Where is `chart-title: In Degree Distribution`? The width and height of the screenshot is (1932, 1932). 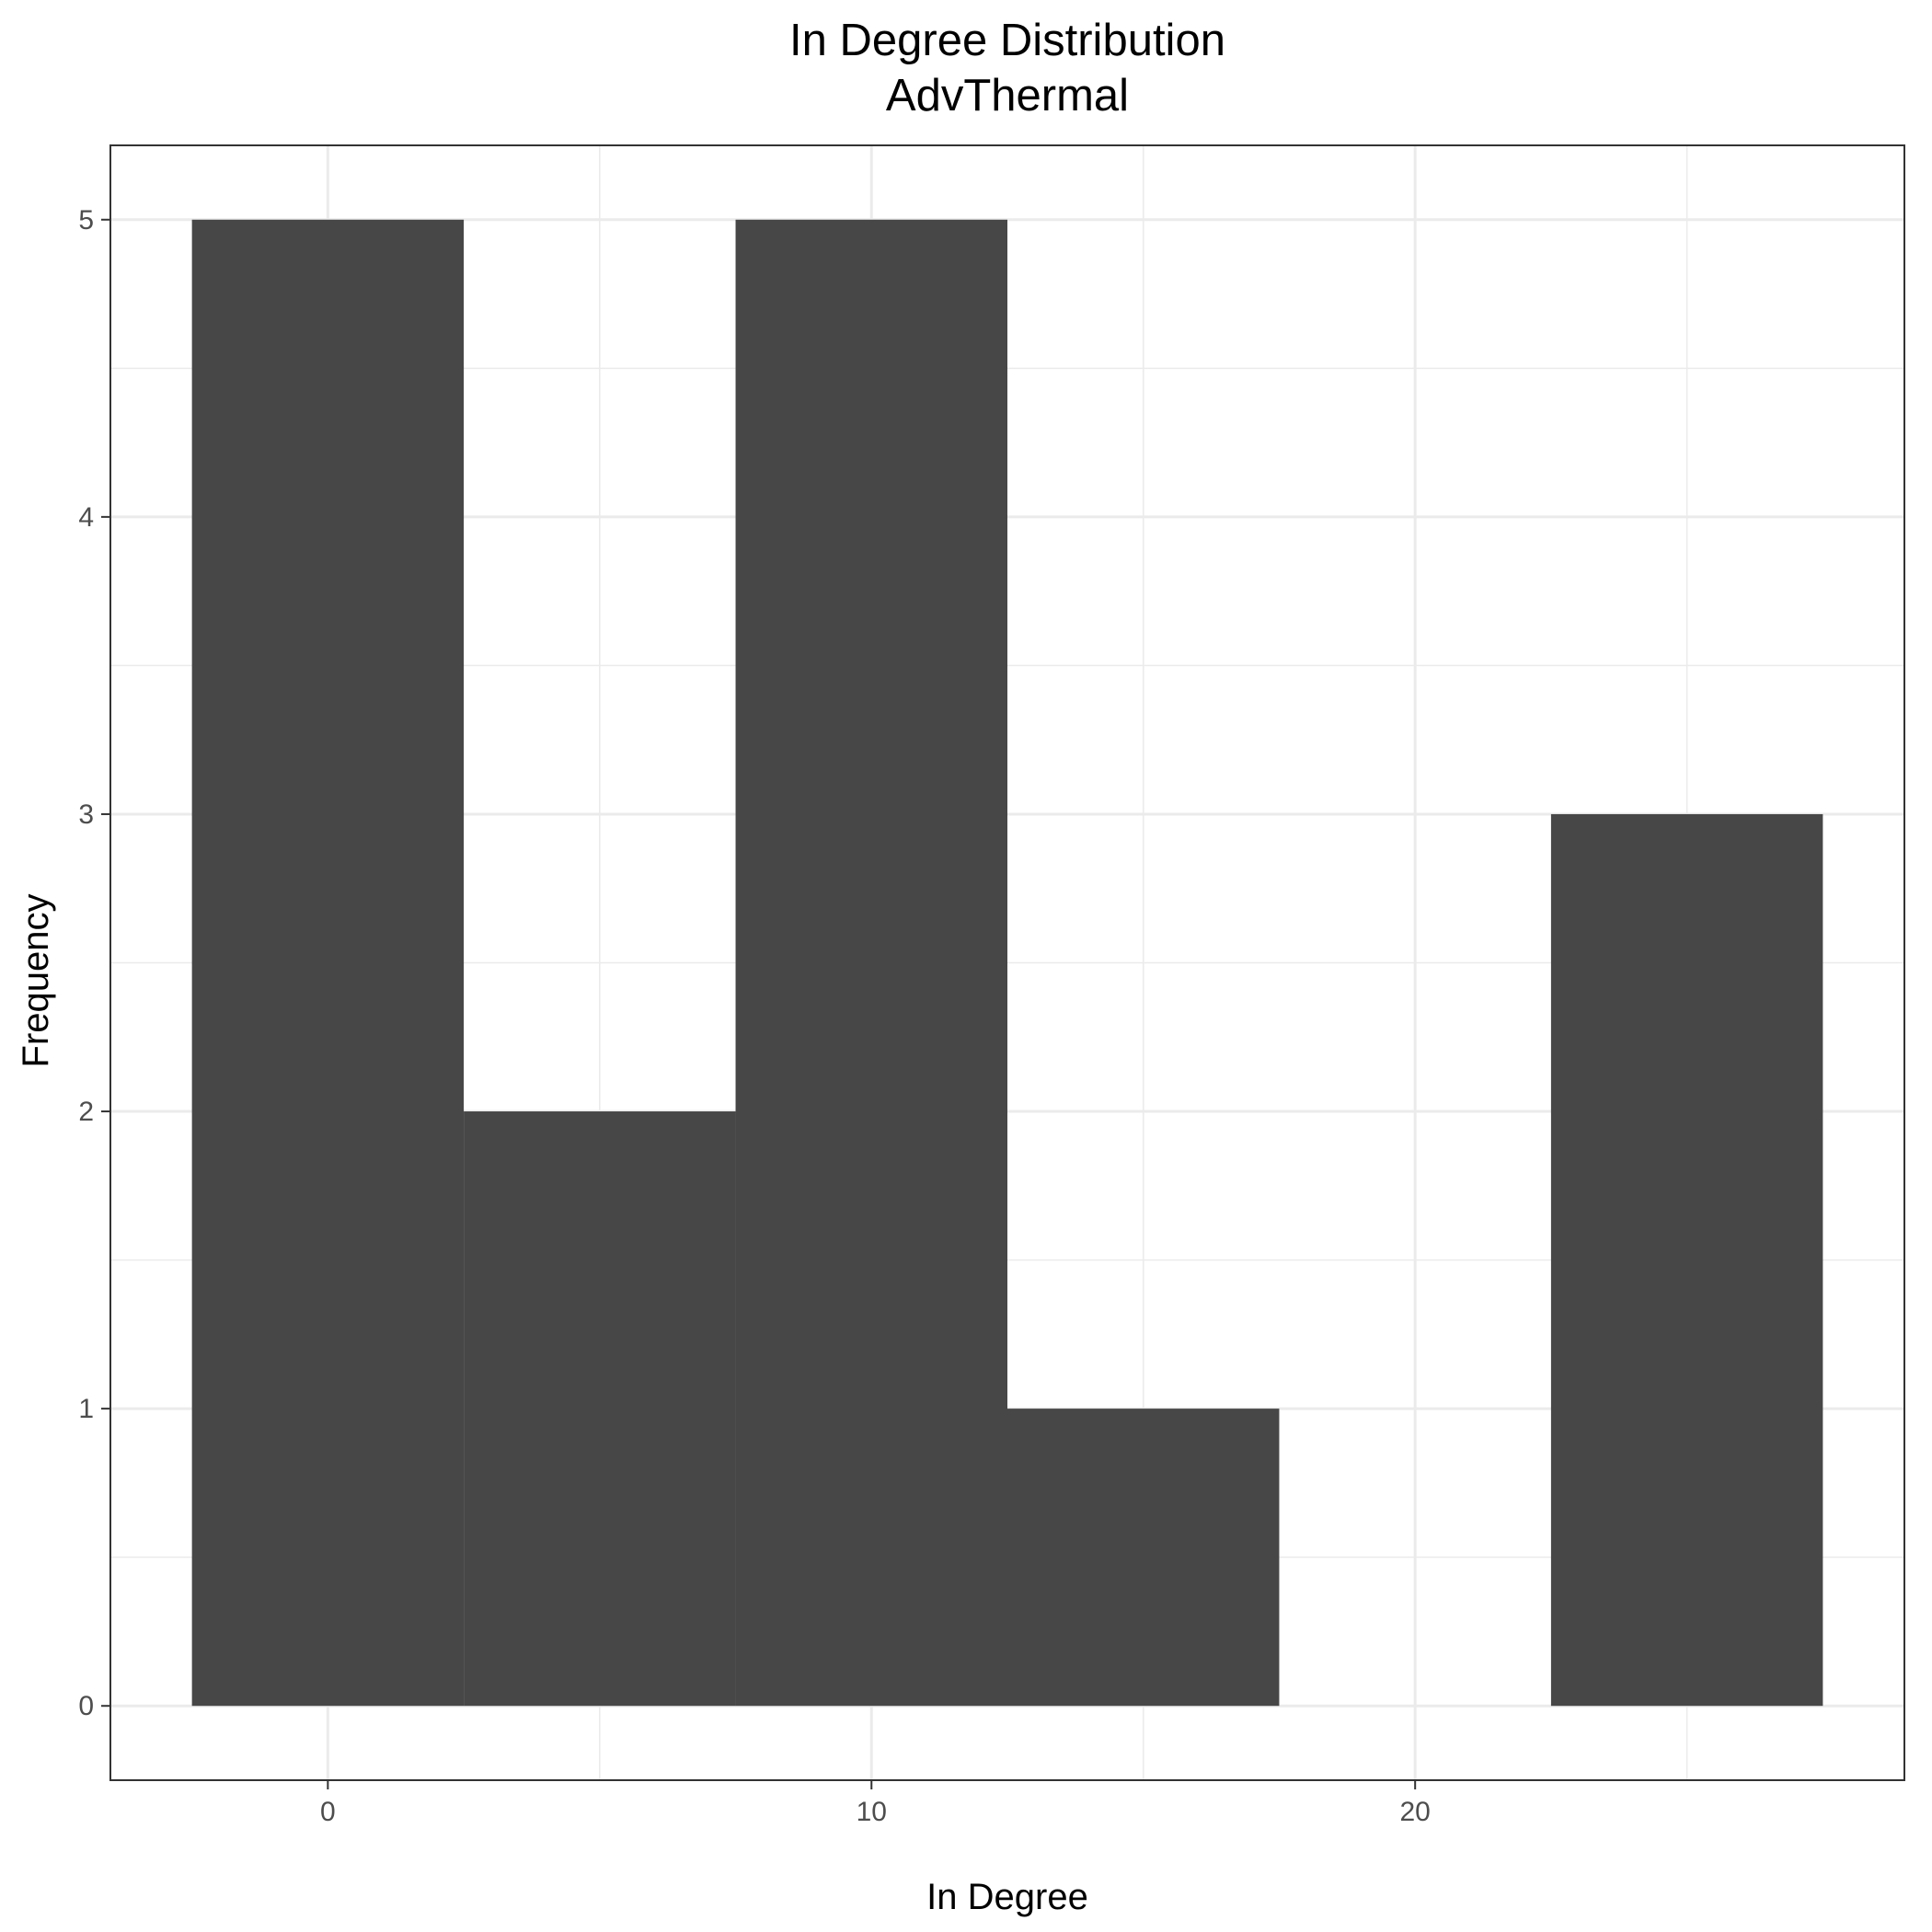 chart-title: In Degree Distribution is located at coordinates (1007, 40).